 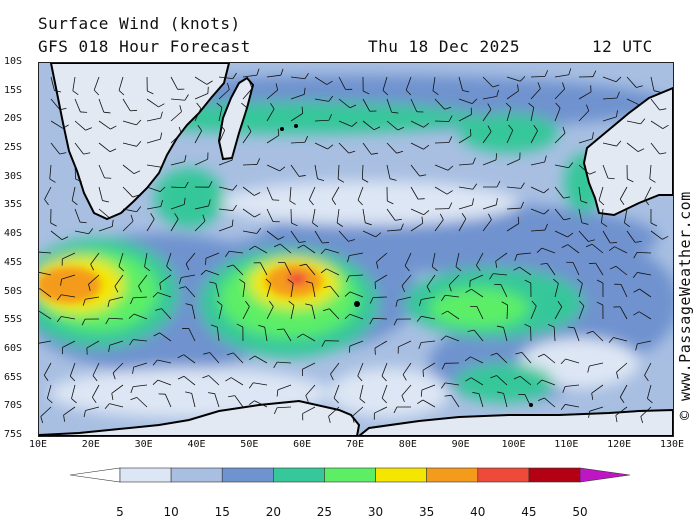 I want to click on lon-label: 70E, so click(x=355, y=444).